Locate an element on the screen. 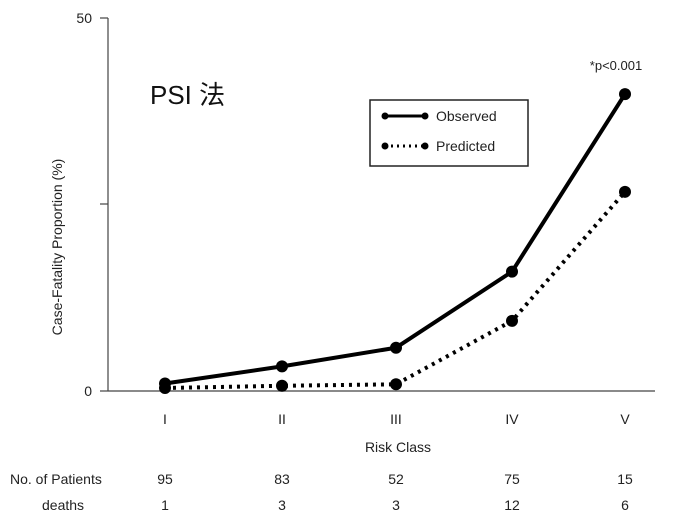 This screenshot has width=684, height=521. significance-note: *p<0.001 is located at coordinates (616, 65).